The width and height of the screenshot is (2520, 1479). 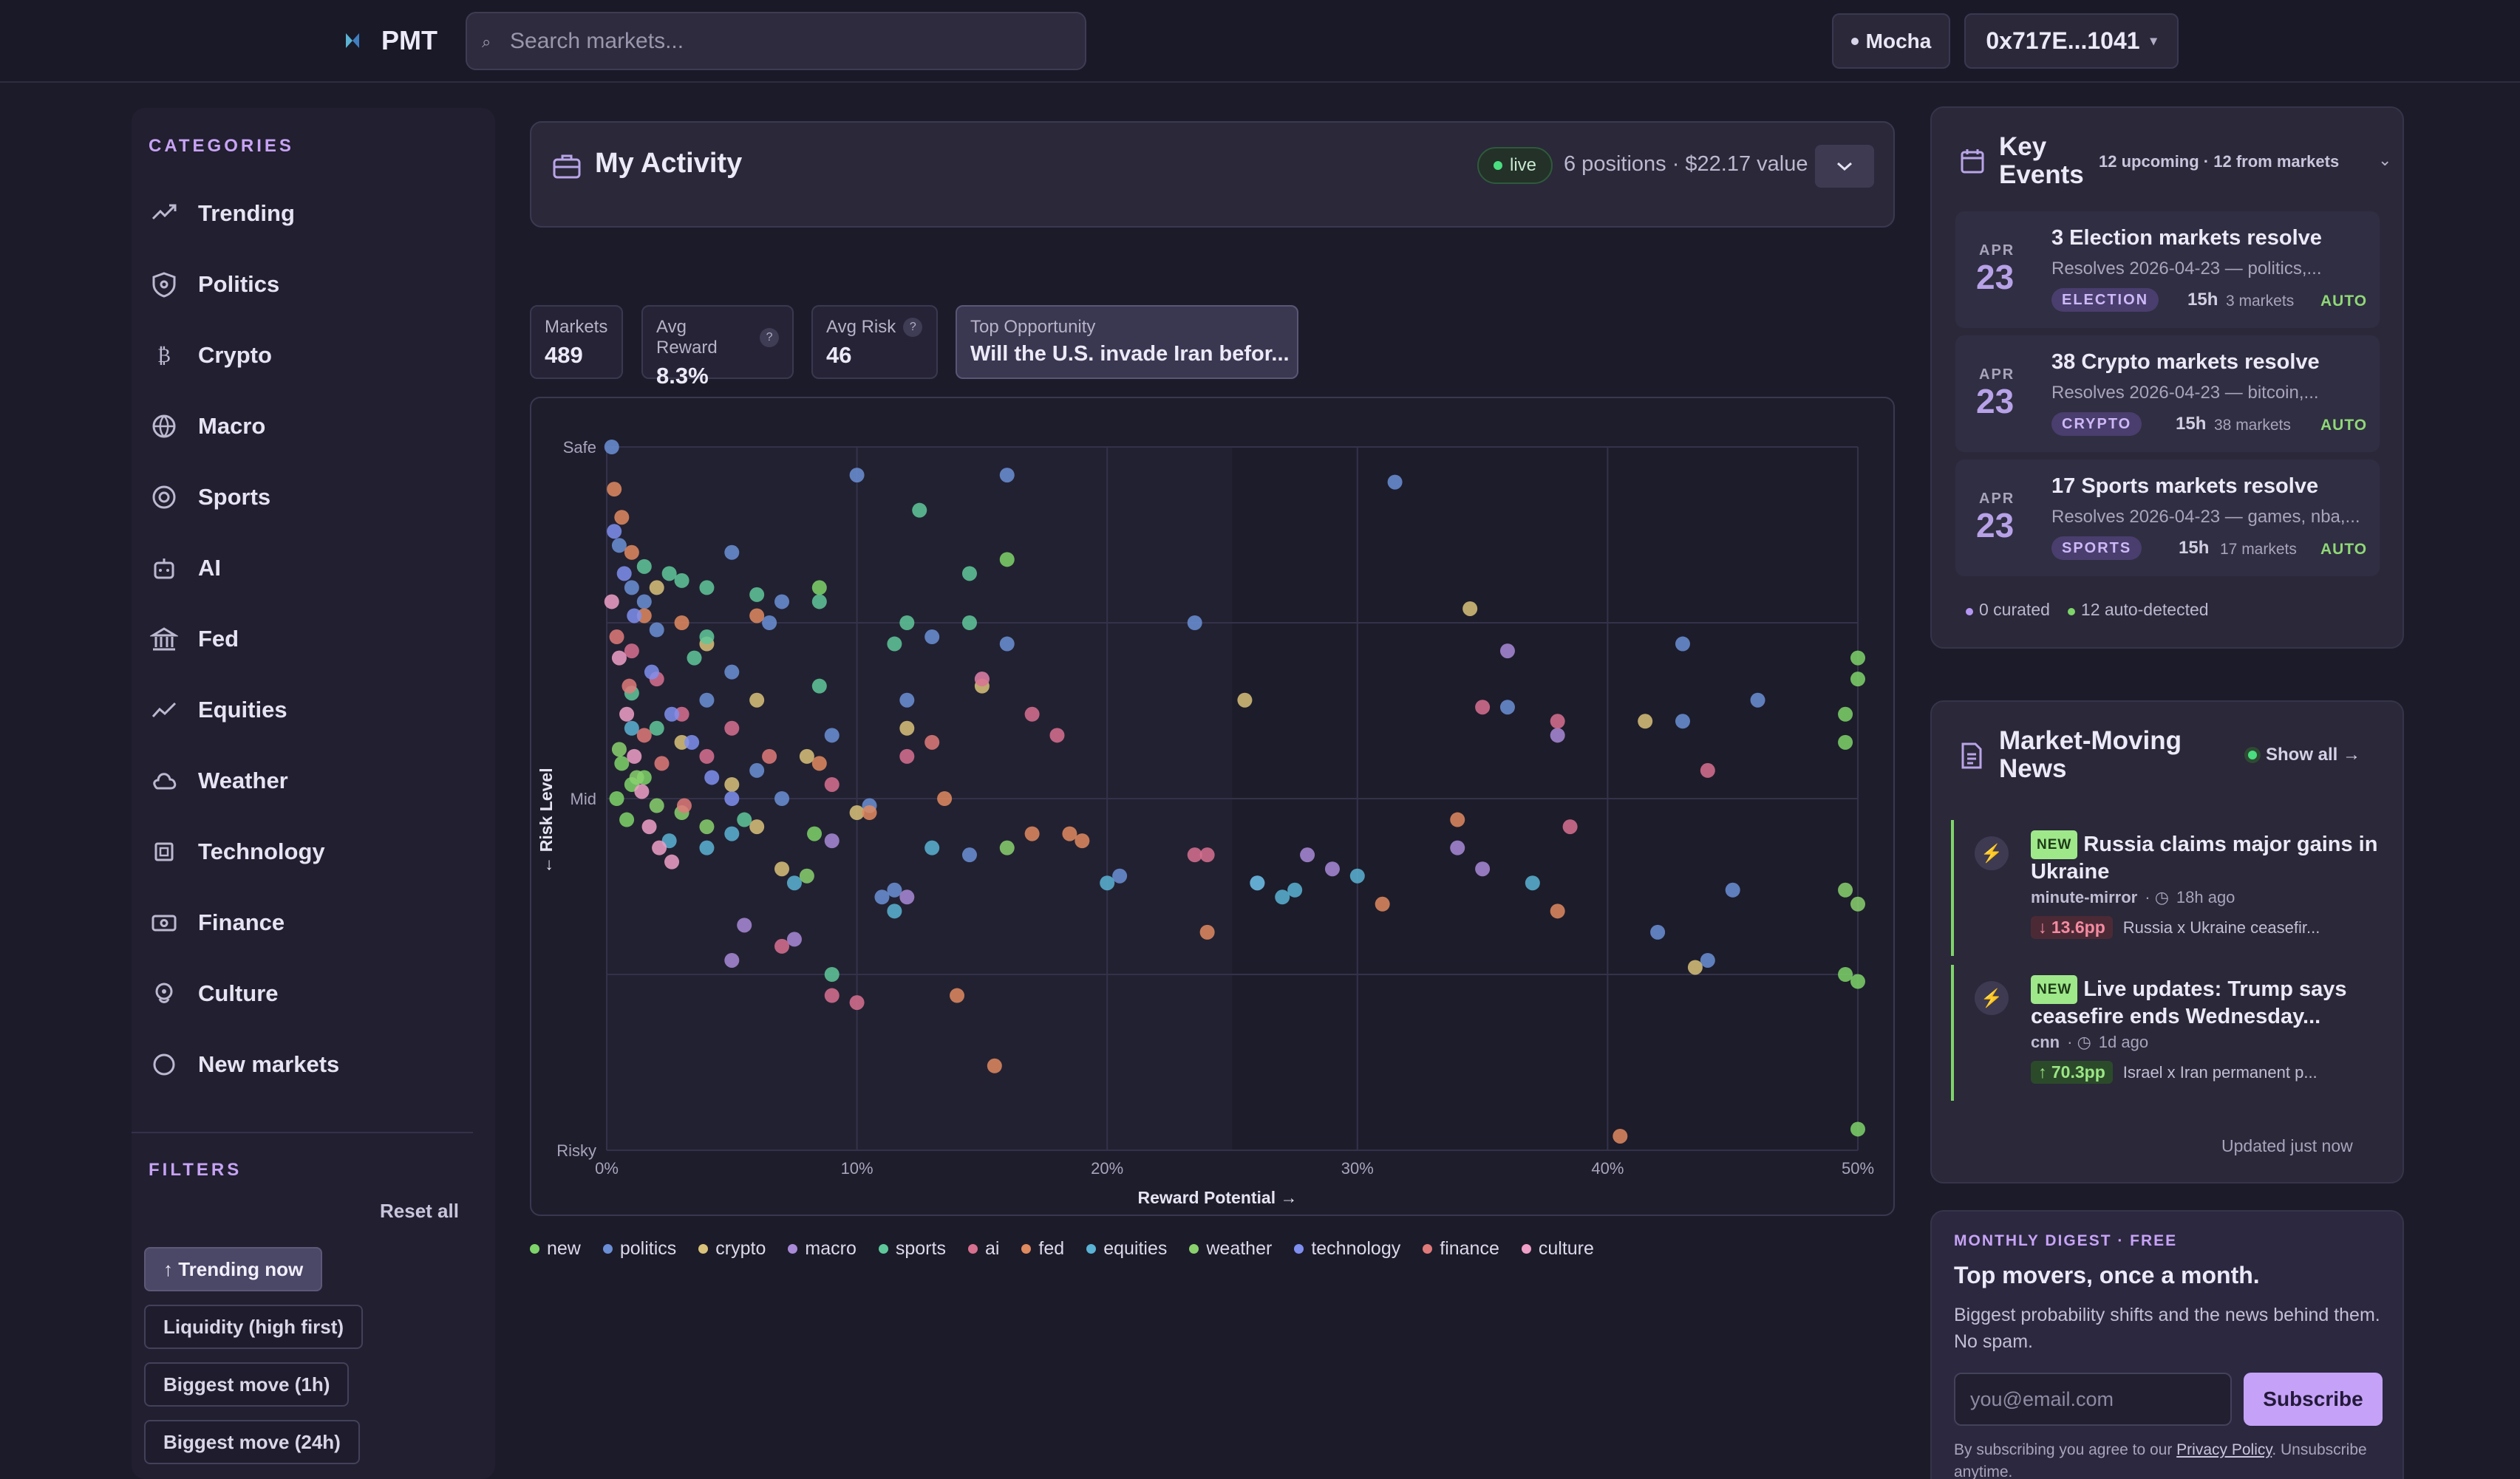 What do you see at coordinates (1844, 166) in the screenshot?
I see `expand-activity-button` at bounding box center [1844, 166].